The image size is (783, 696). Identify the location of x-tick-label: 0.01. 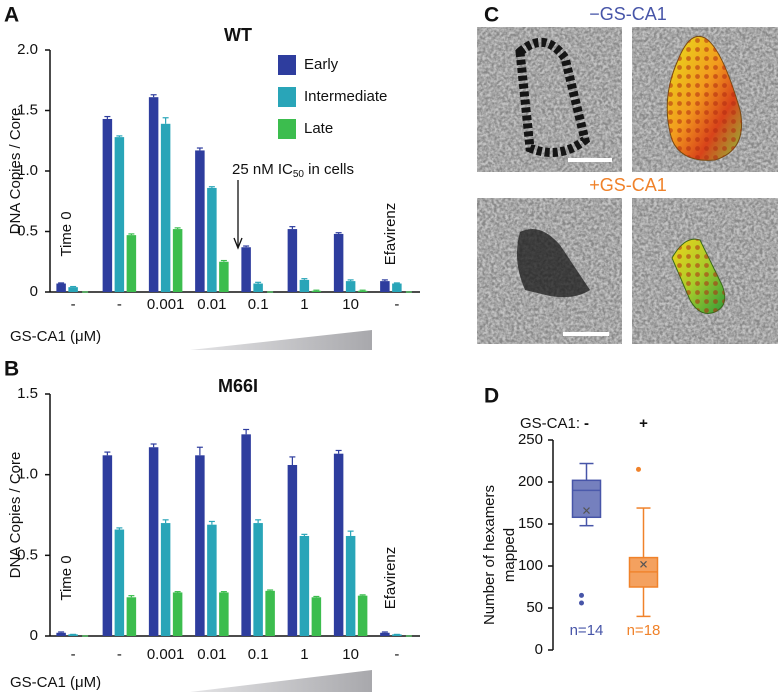
(211, 304).